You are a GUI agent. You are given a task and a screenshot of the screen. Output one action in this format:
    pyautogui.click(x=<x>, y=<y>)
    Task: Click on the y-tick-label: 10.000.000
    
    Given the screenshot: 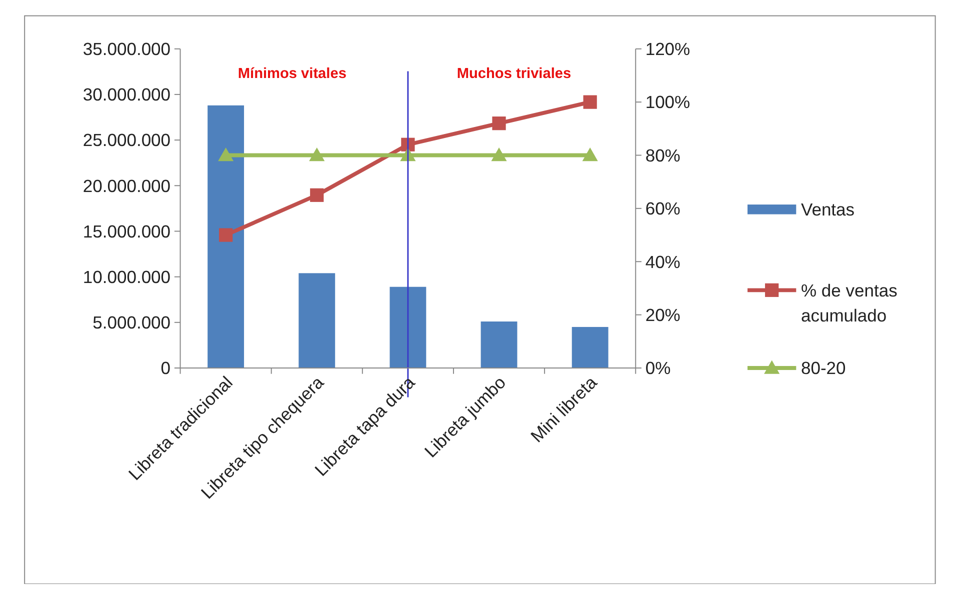 What is the action you would take?
    pyautogui.click(x=126, y=276)
    